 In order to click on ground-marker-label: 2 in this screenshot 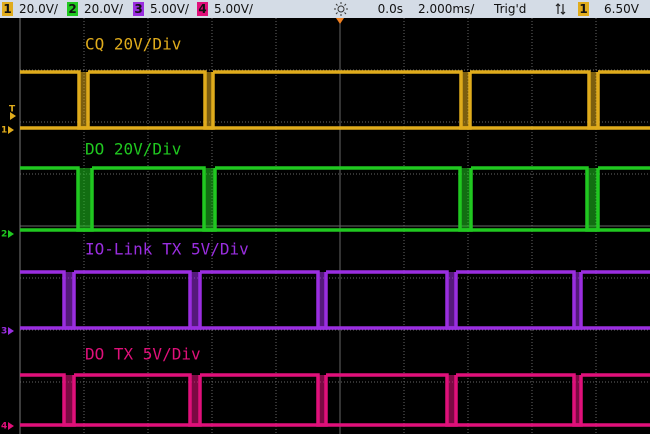, I will do `click(4, 235)`.